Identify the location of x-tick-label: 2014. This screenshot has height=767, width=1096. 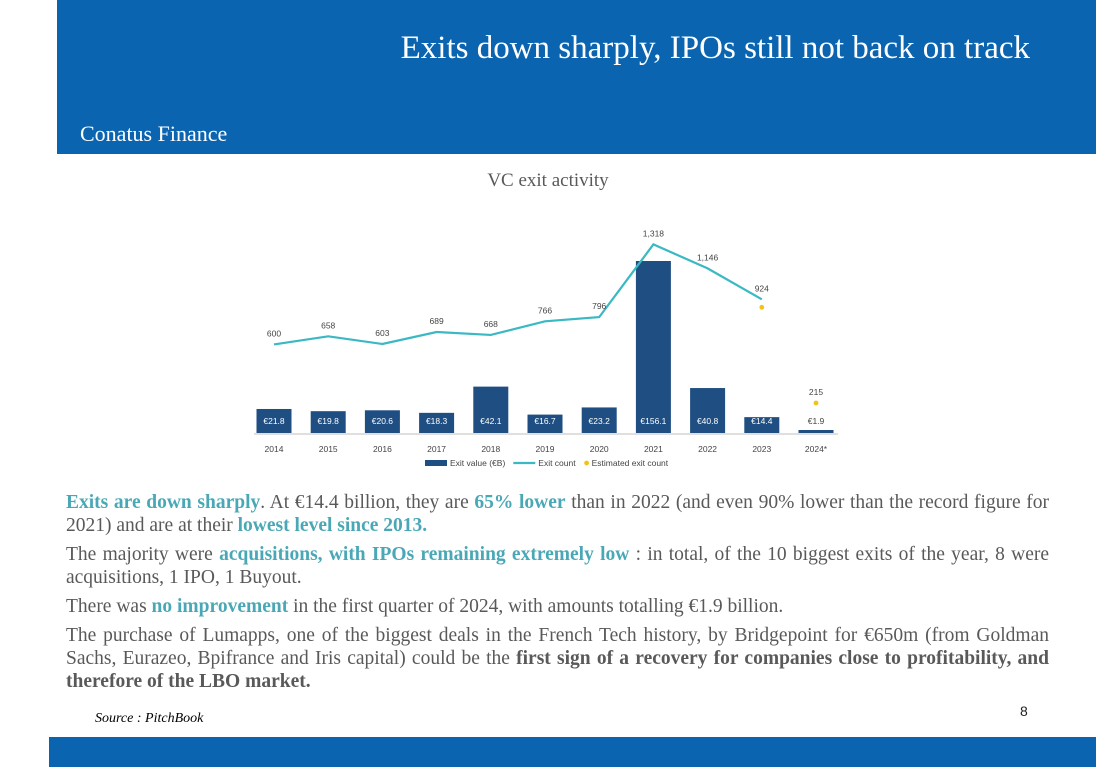
(274, 449).